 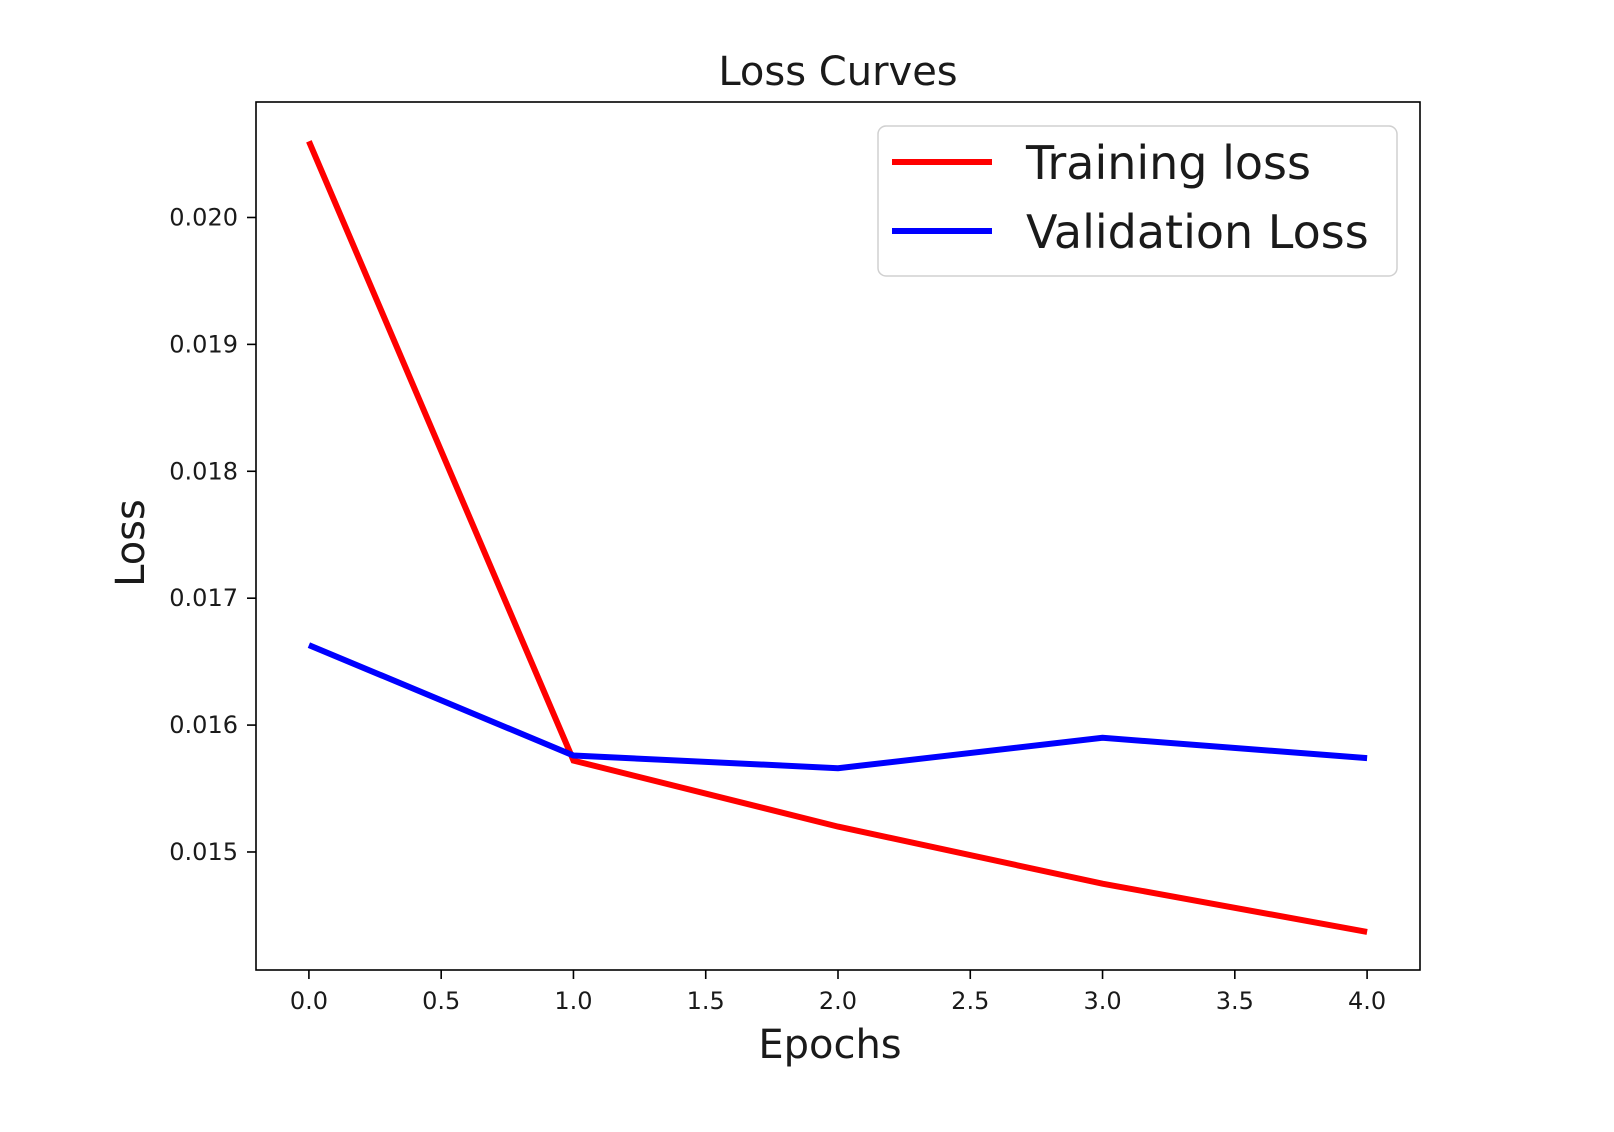 What do you see at coordinates (706, 1001) in the screenshot?
I see `x-tick-label: 1.5` at bounding box center [706, 1001].